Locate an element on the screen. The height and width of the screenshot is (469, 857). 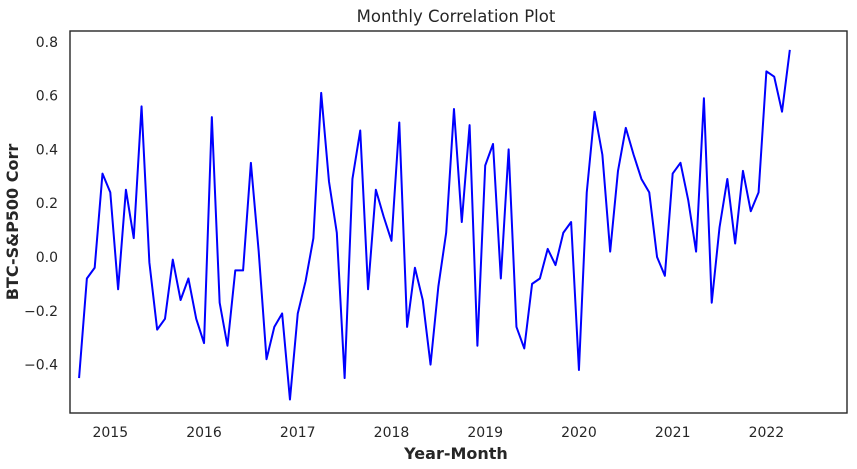
y-tick-label: 0.6 is located at coordinates (47, 97).